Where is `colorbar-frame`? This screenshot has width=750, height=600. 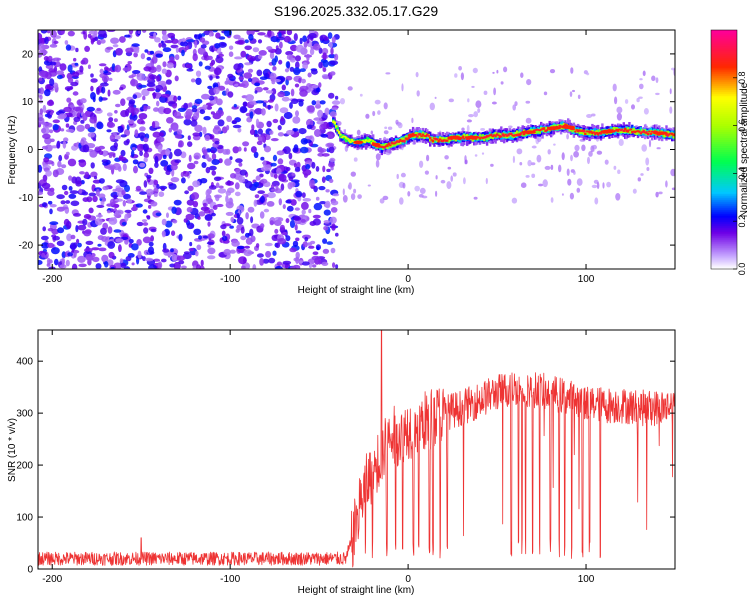 colorbar-frame is located at coordinates (724, 149).